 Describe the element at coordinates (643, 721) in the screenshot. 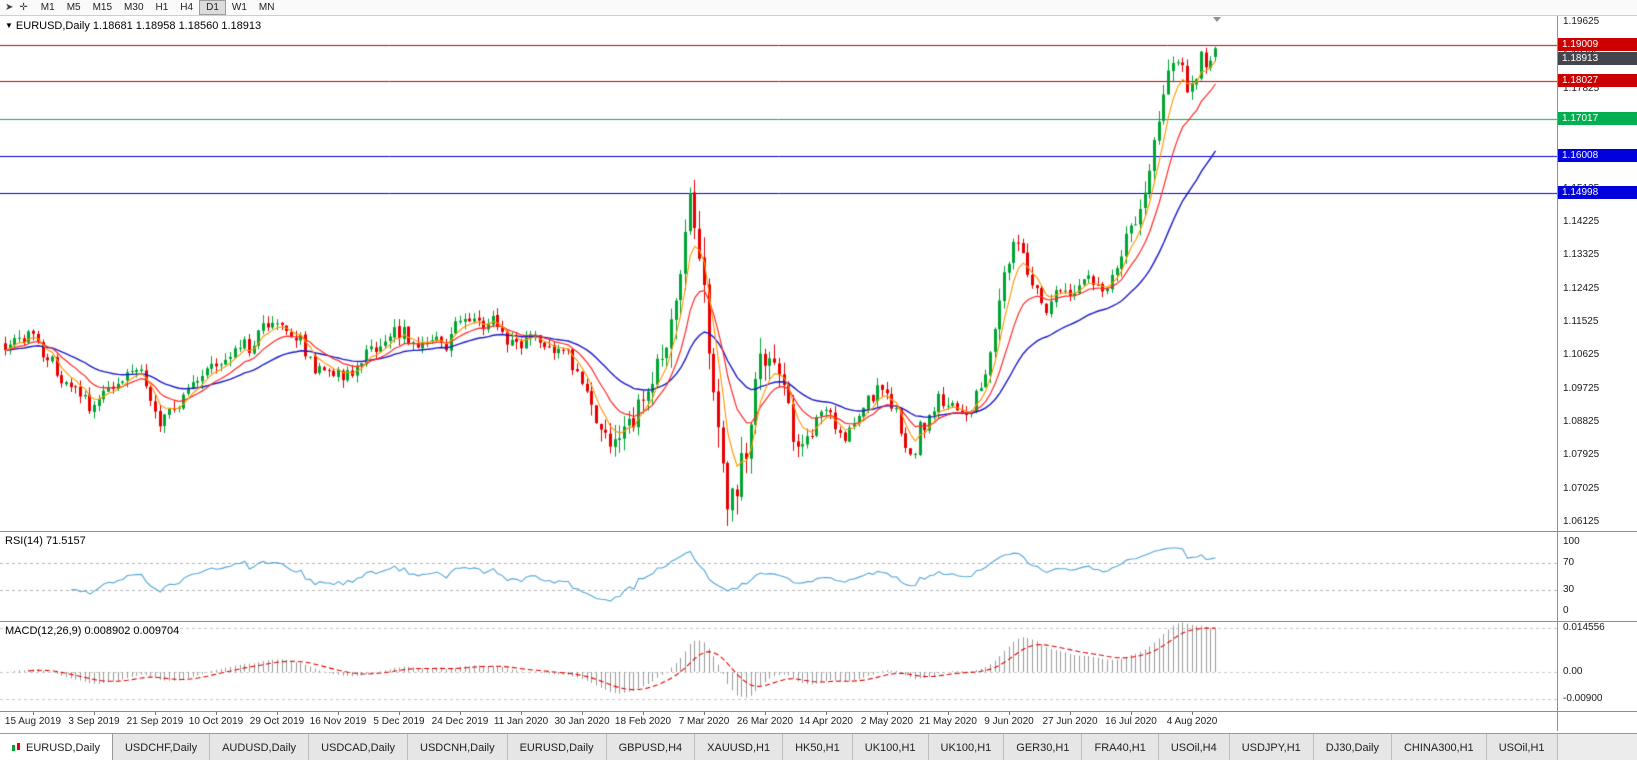

I see `date-axis-label: 18 Feb 2020` at that location.